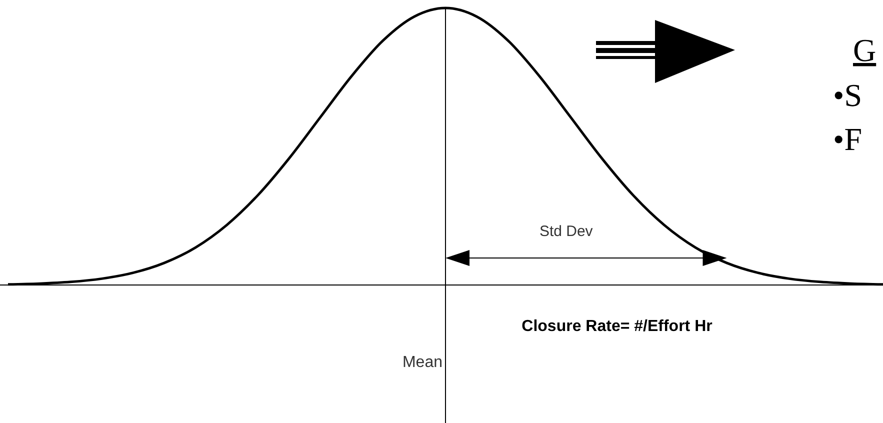 This screenshot has height=423, width=883. I want to click on annotation: Std Dev, so click(566, 231).